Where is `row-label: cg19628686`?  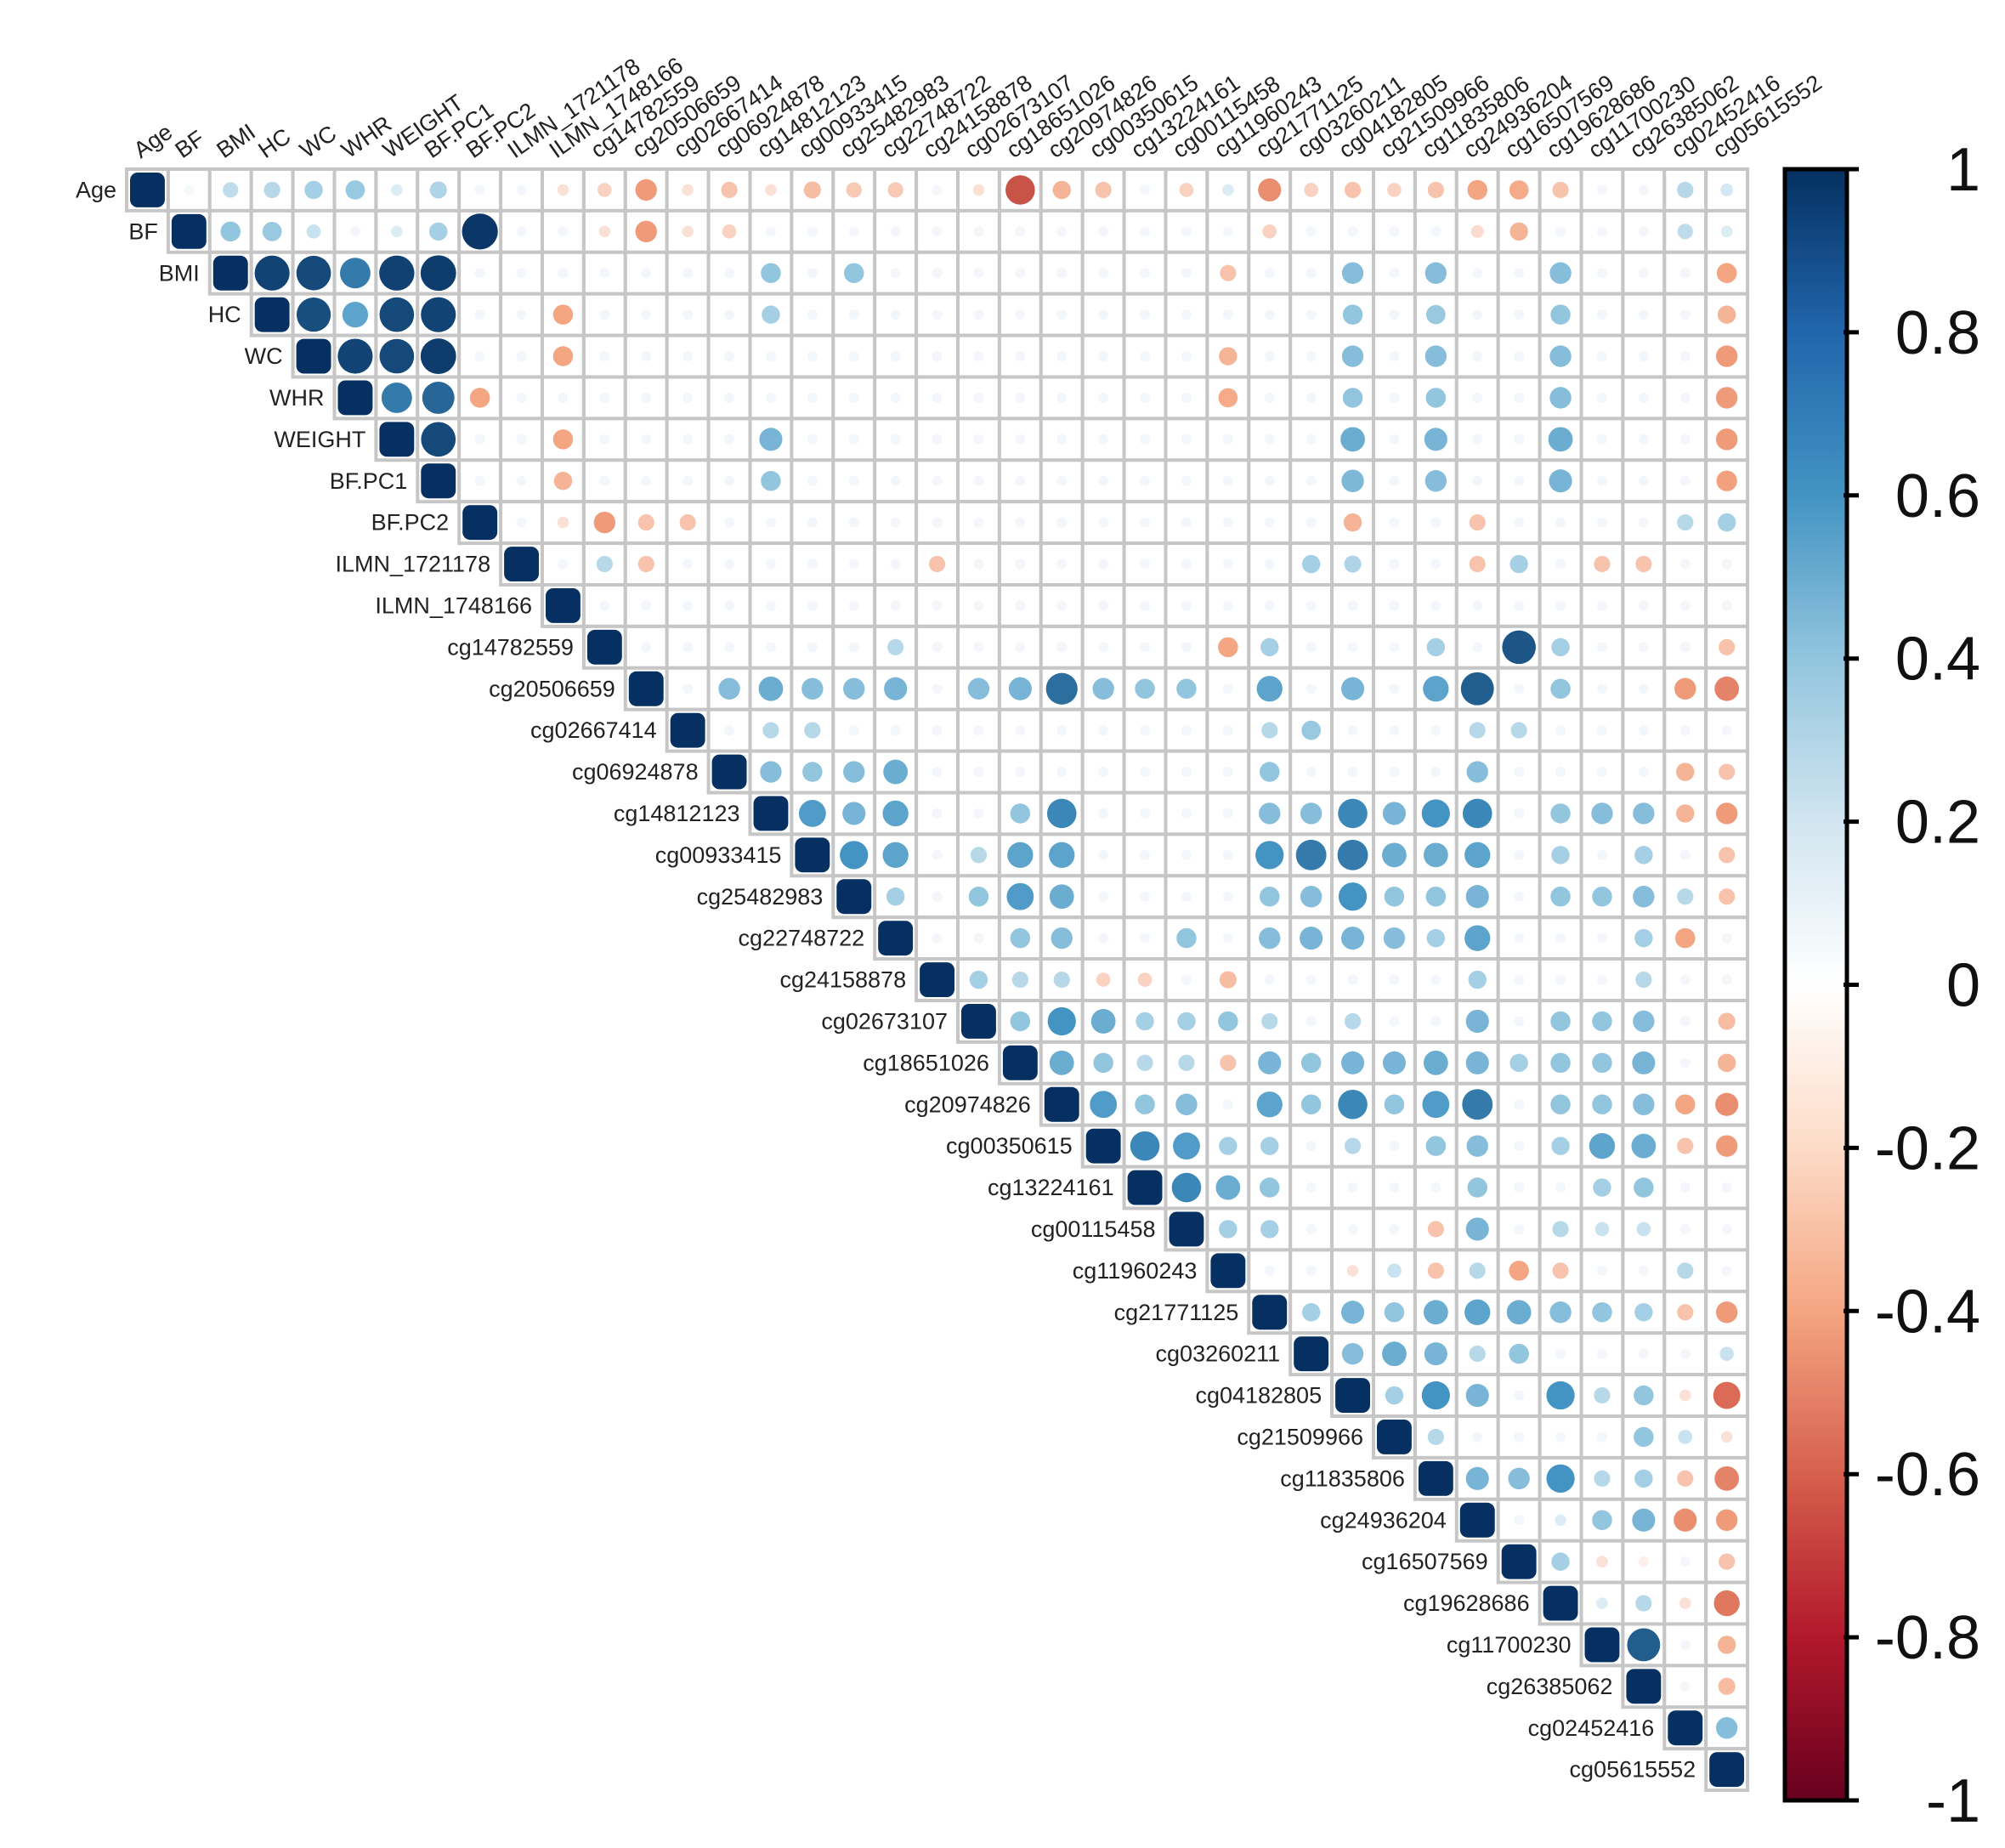 row-label: cg19628686 is located at coordinates (1467, 1603).